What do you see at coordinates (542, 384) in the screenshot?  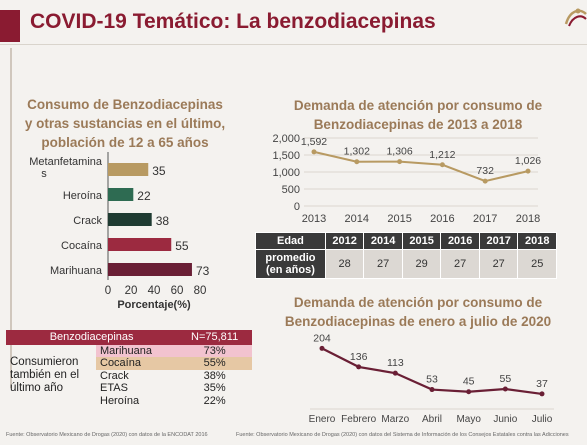 I see `data-label: 37` at bounding box center [542, 384].